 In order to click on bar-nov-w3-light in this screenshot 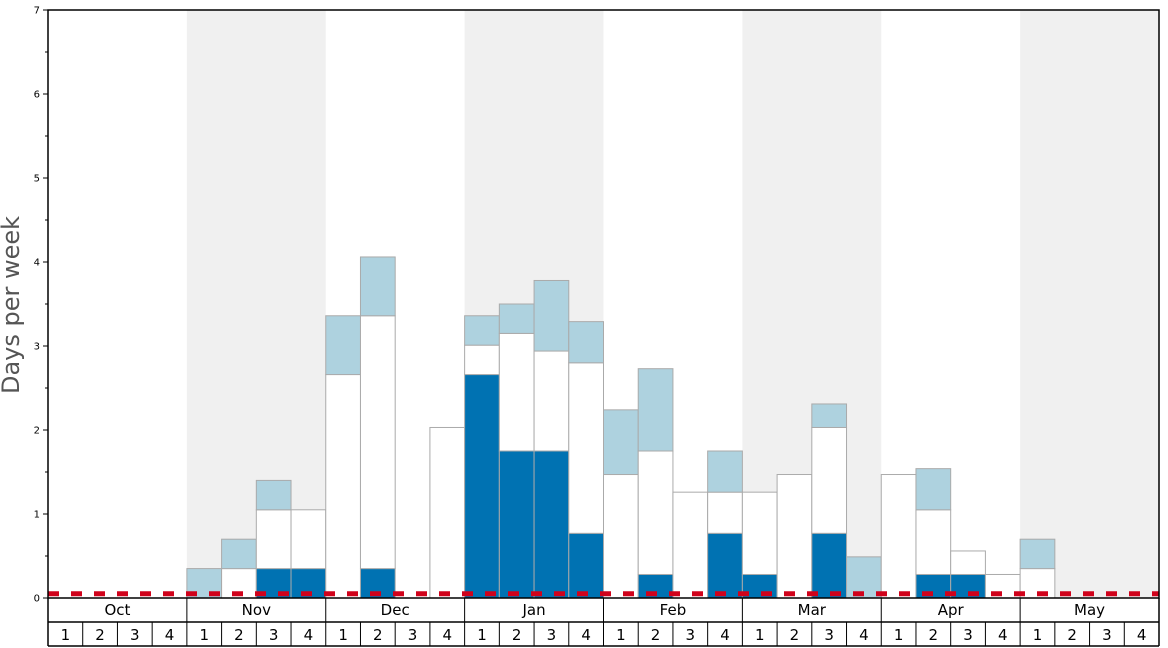, I will do `click(273, 495)`.